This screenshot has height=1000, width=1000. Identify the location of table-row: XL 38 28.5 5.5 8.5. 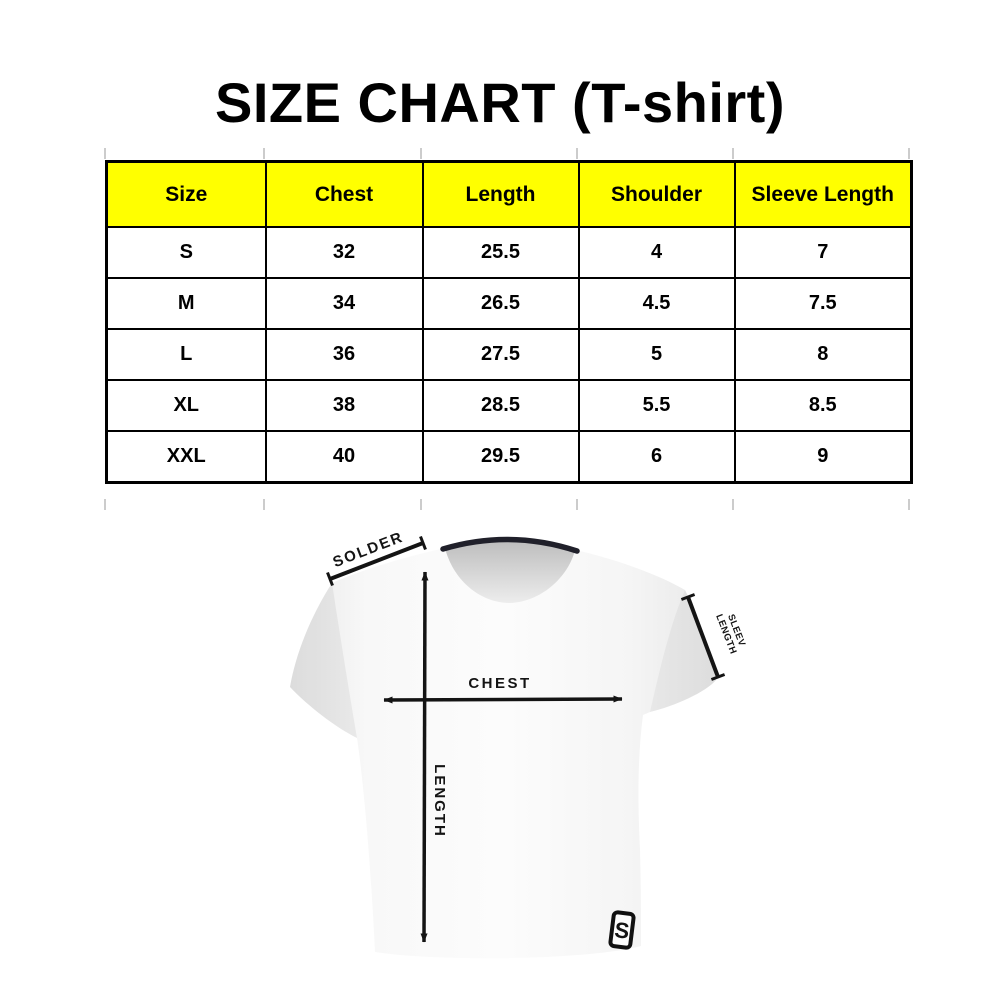
(509, 405).